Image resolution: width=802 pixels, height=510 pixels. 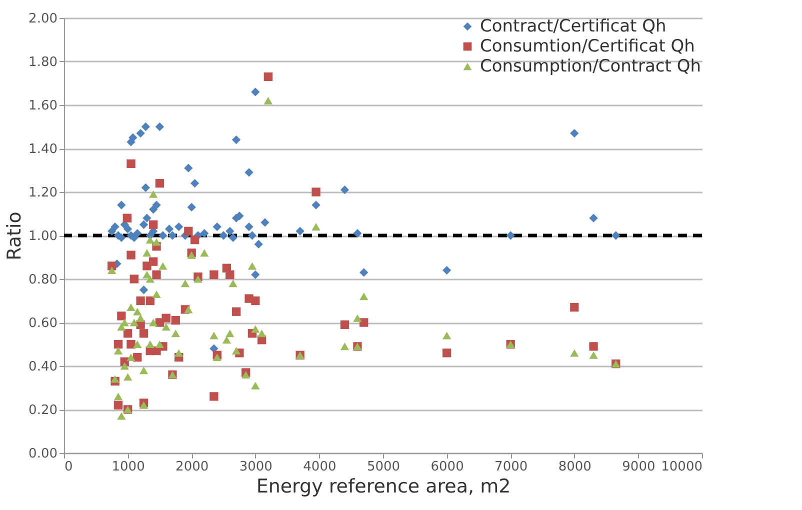 What do you see at coordinates (15, 236) in the screenshot?
I see `y-axis-title: Ratio` at bounding box center [15, 236].